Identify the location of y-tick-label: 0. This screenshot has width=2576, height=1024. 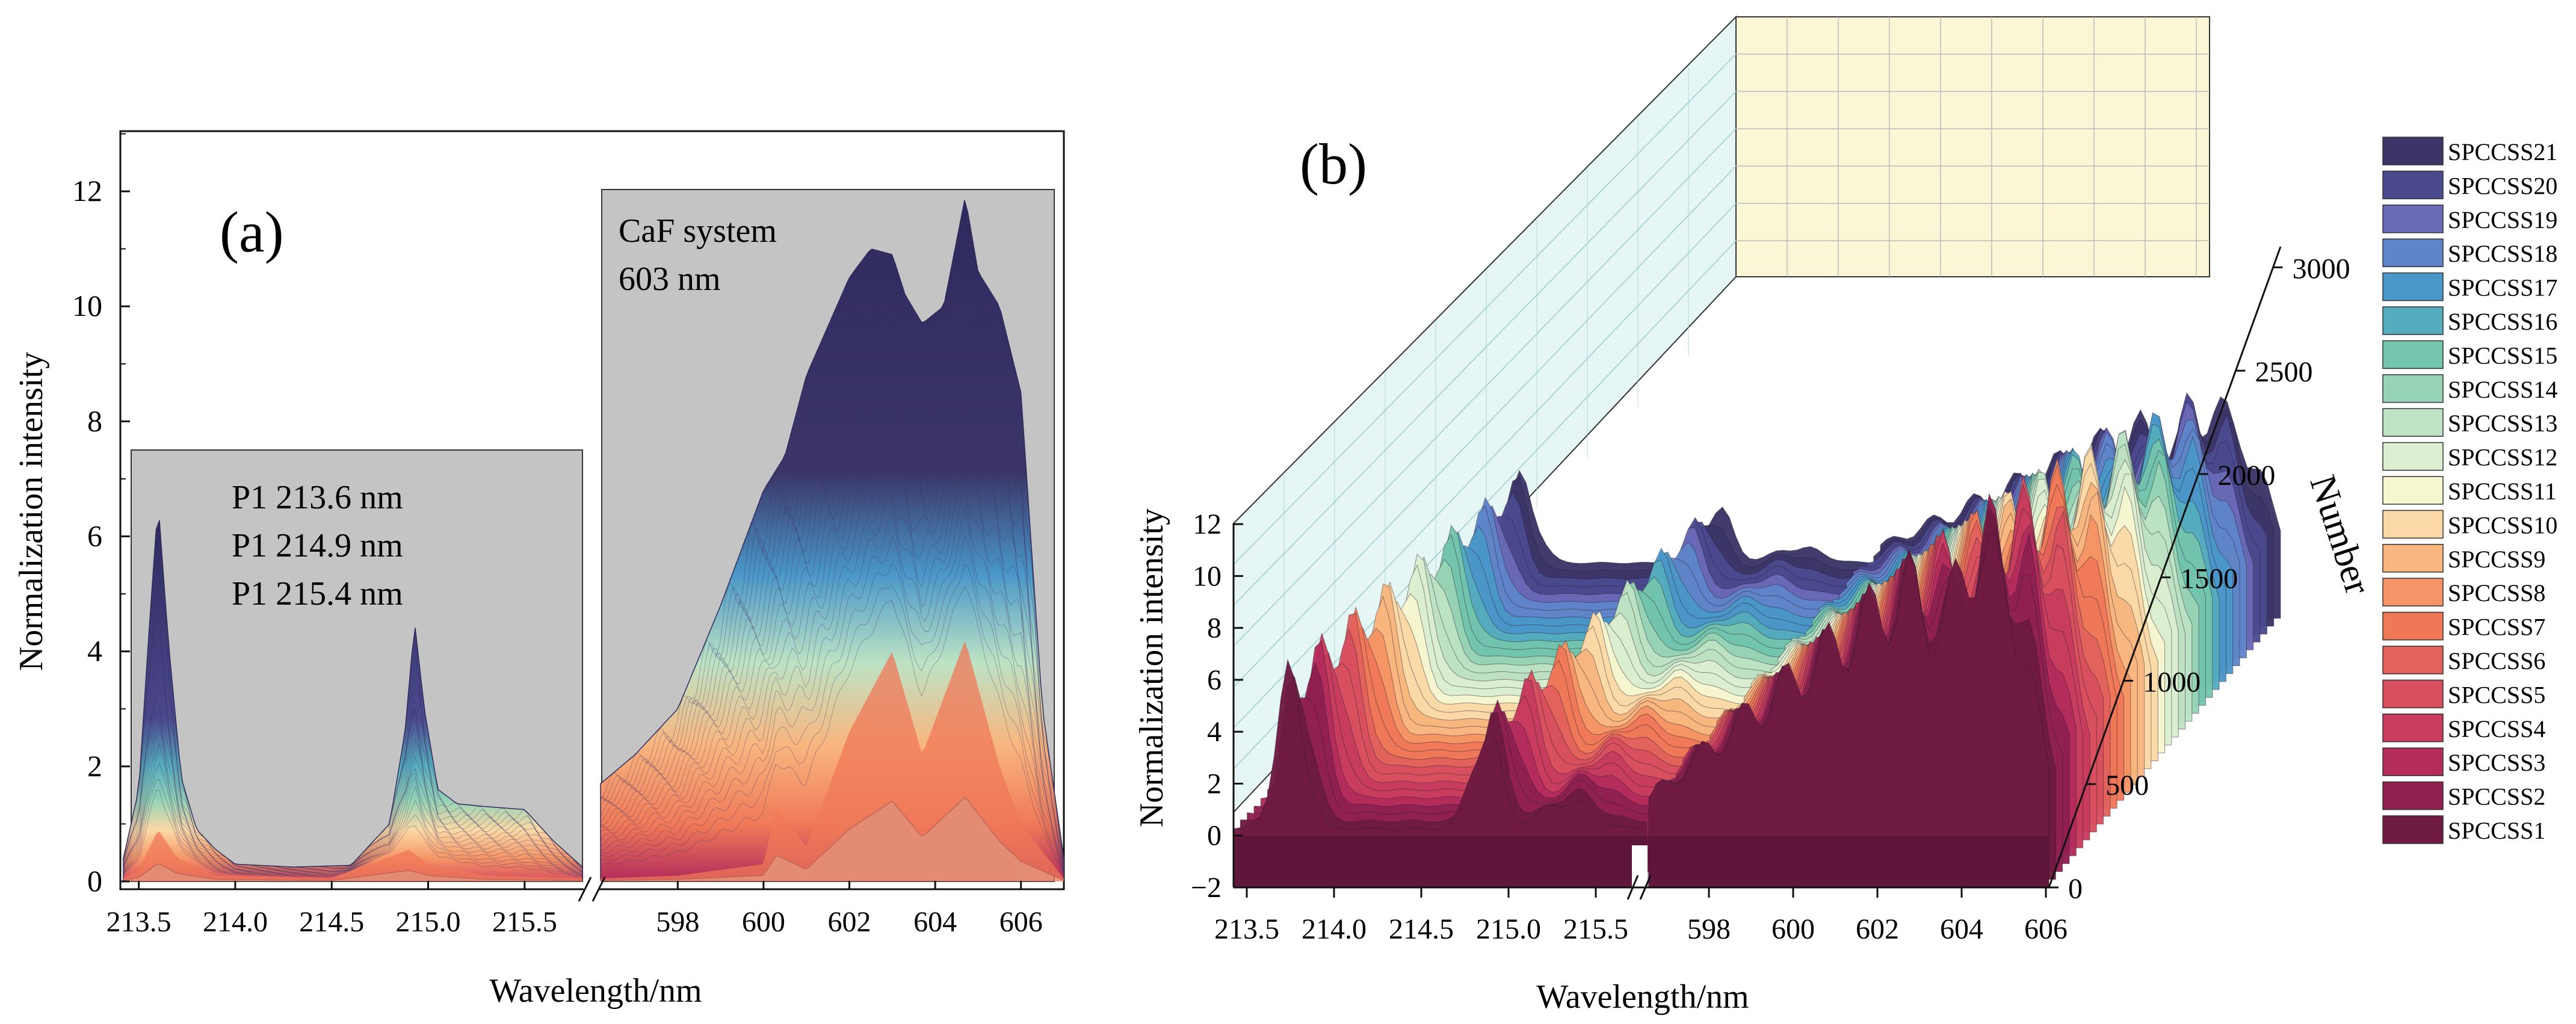
(94, 881).